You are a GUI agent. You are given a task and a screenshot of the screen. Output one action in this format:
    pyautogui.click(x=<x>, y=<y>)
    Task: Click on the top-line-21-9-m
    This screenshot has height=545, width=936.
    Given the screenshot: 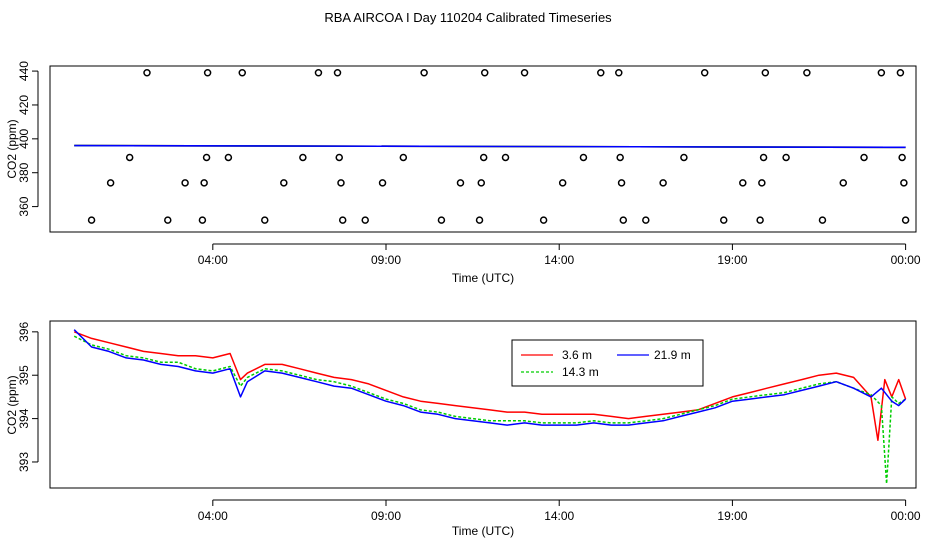 What is the action you would take?
    pyautogui.click(x=490, y=146)
    